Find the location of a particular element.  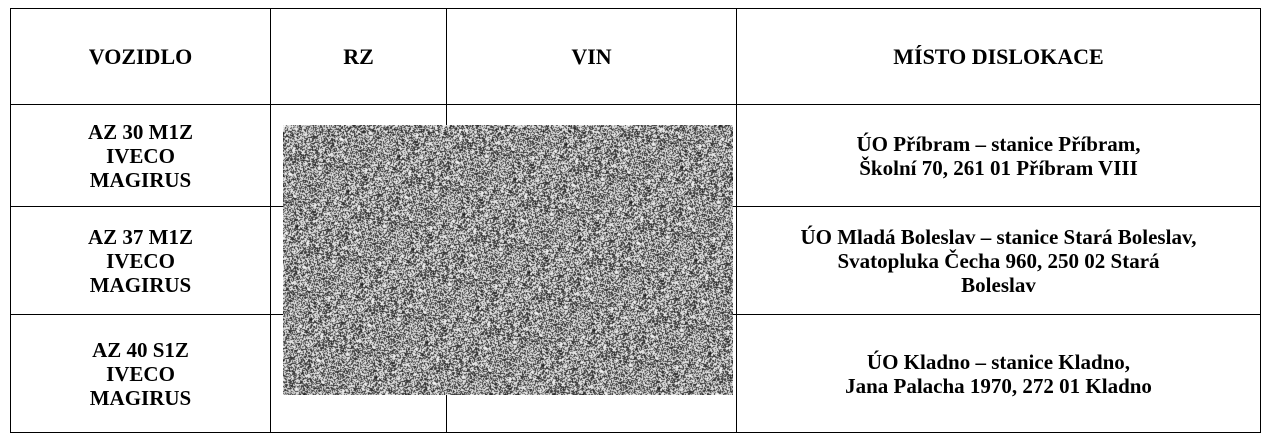

cell-vozidlo: AZ 37 M1Z IVECO MAGIRUS is located at coordinates (140, 260).